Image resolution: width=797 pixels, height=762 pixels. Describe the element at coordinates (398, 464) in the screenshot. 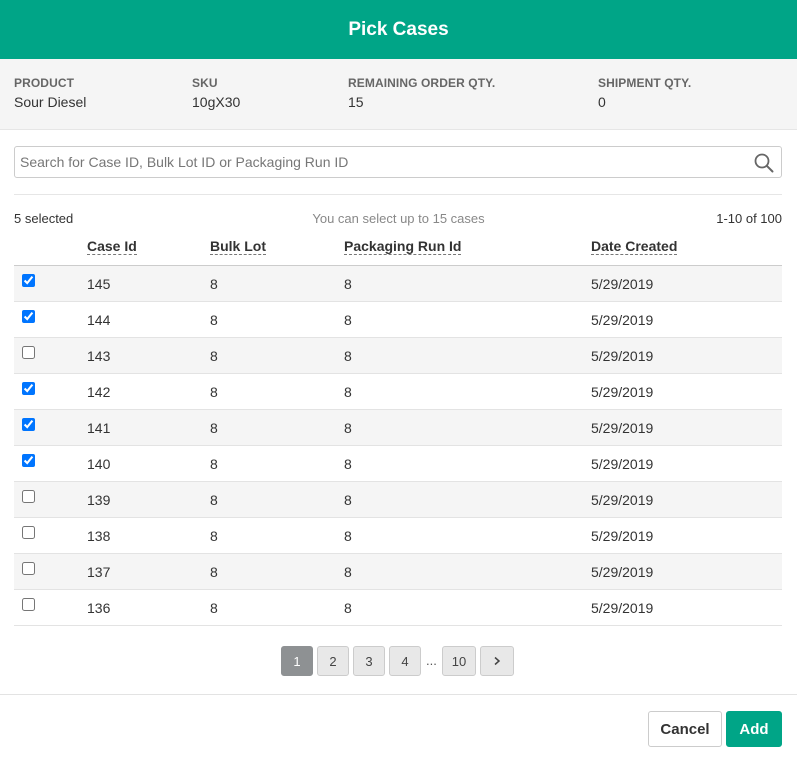

I see `table-row: 140 8 8 5/29/2019` at that location.